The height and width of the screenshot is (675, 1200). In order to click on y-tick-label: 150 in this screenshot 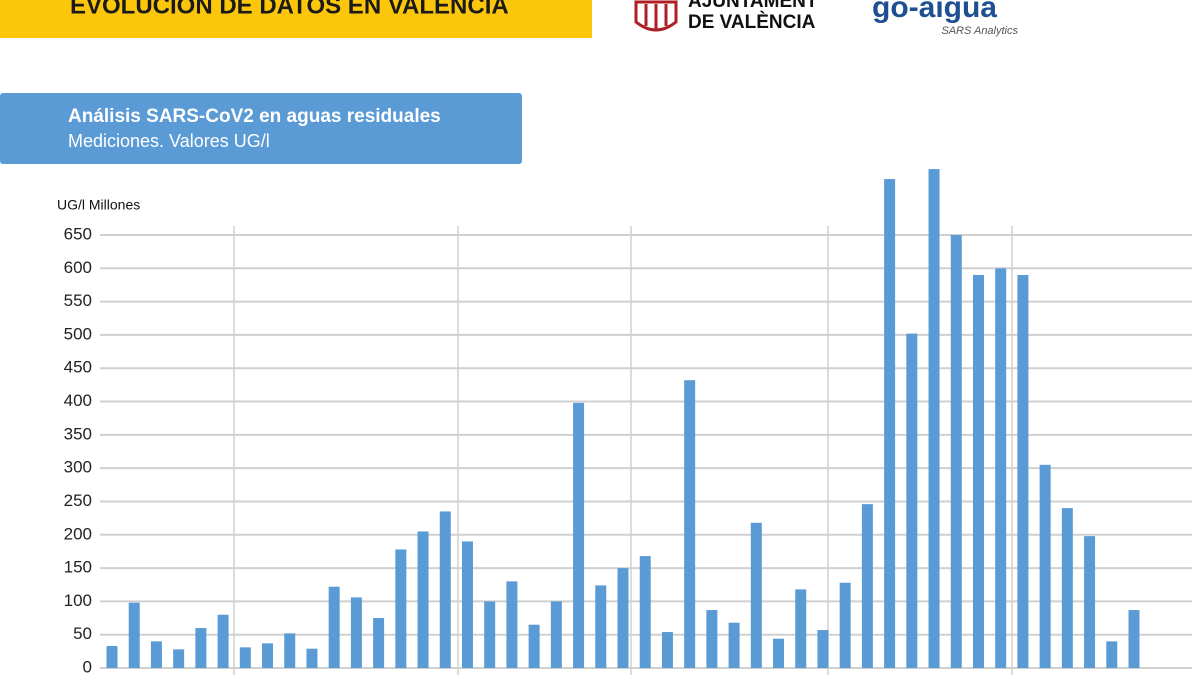, I will do `click(78, 567)`.